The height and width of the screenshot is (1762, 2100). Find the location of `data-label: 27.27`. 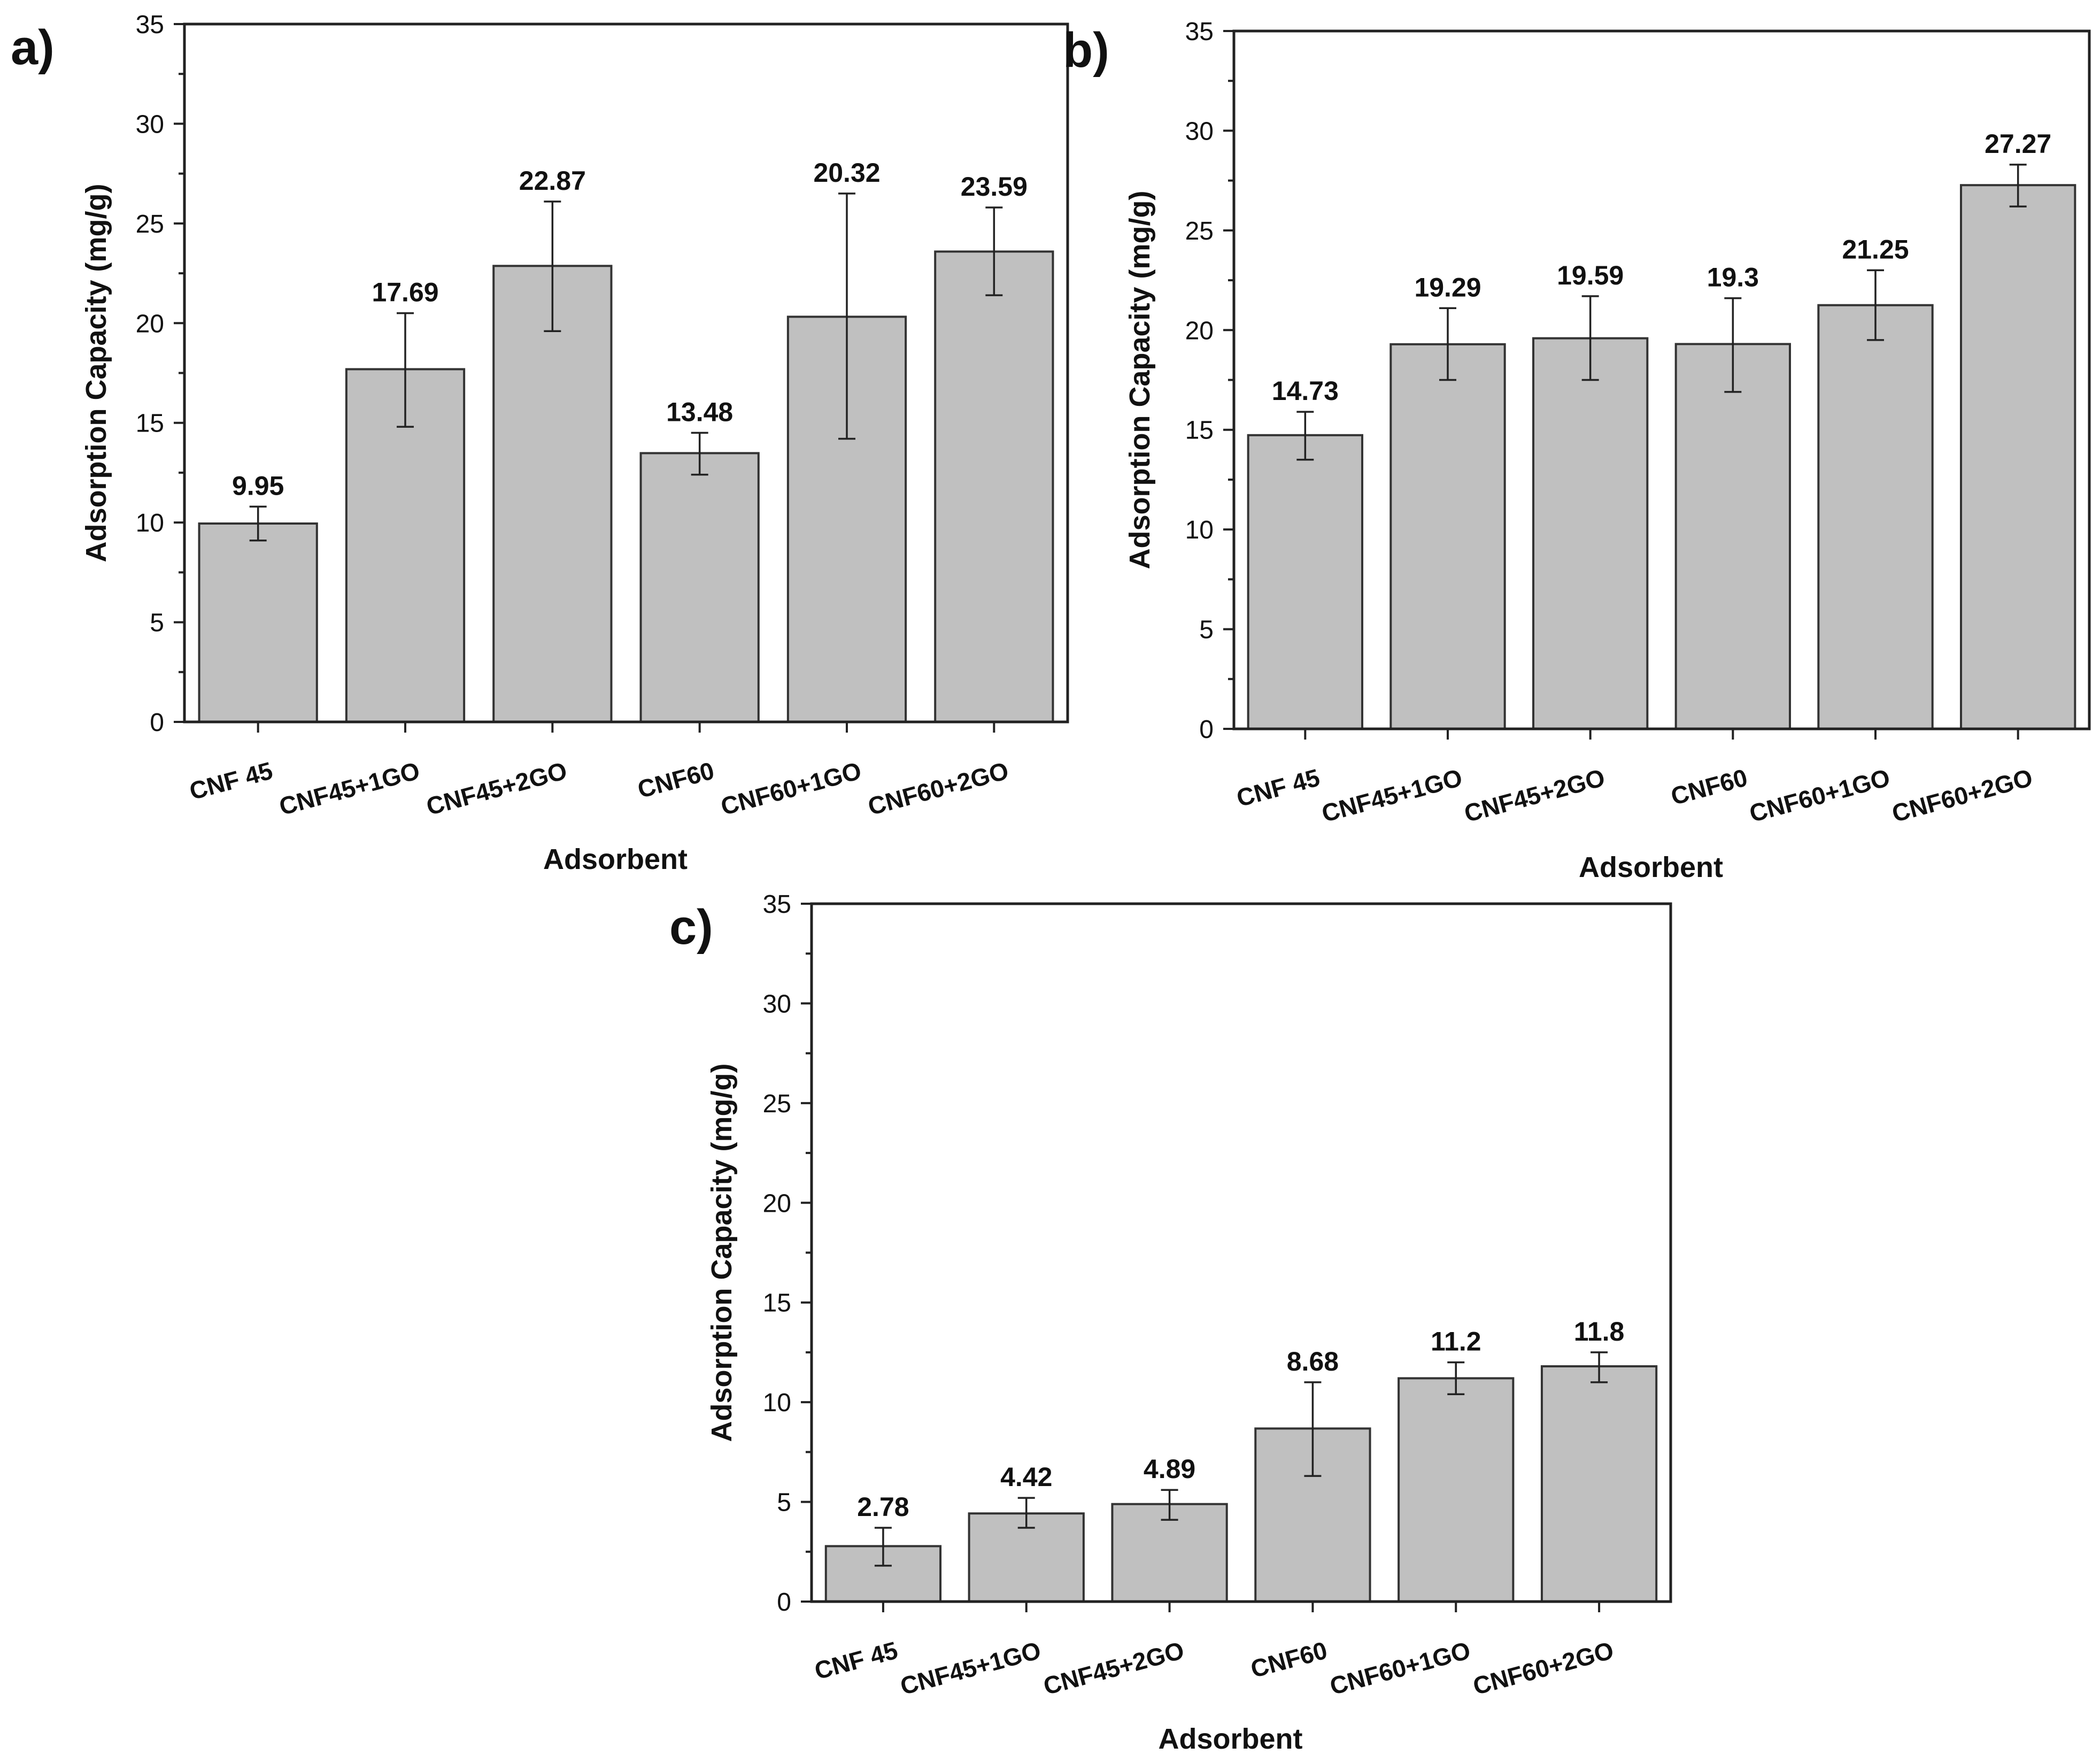

data-label: 27.27 is located at coordinates (2018, 144).